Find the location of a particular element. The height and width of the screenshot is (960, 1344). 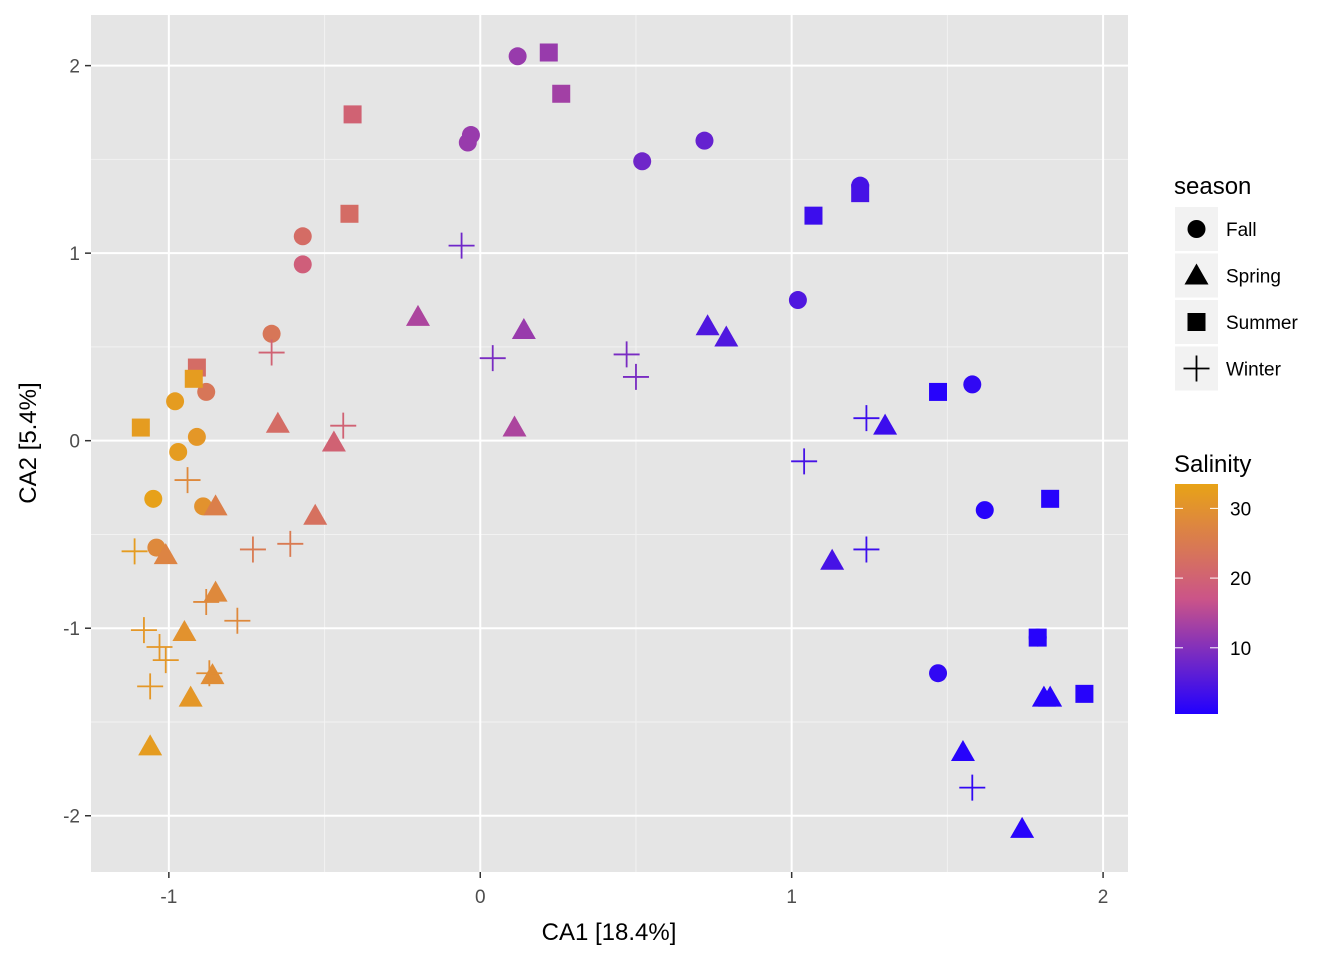

season-legend: season Fall Spring Summer Winter is located at coordinates (1236, 282).